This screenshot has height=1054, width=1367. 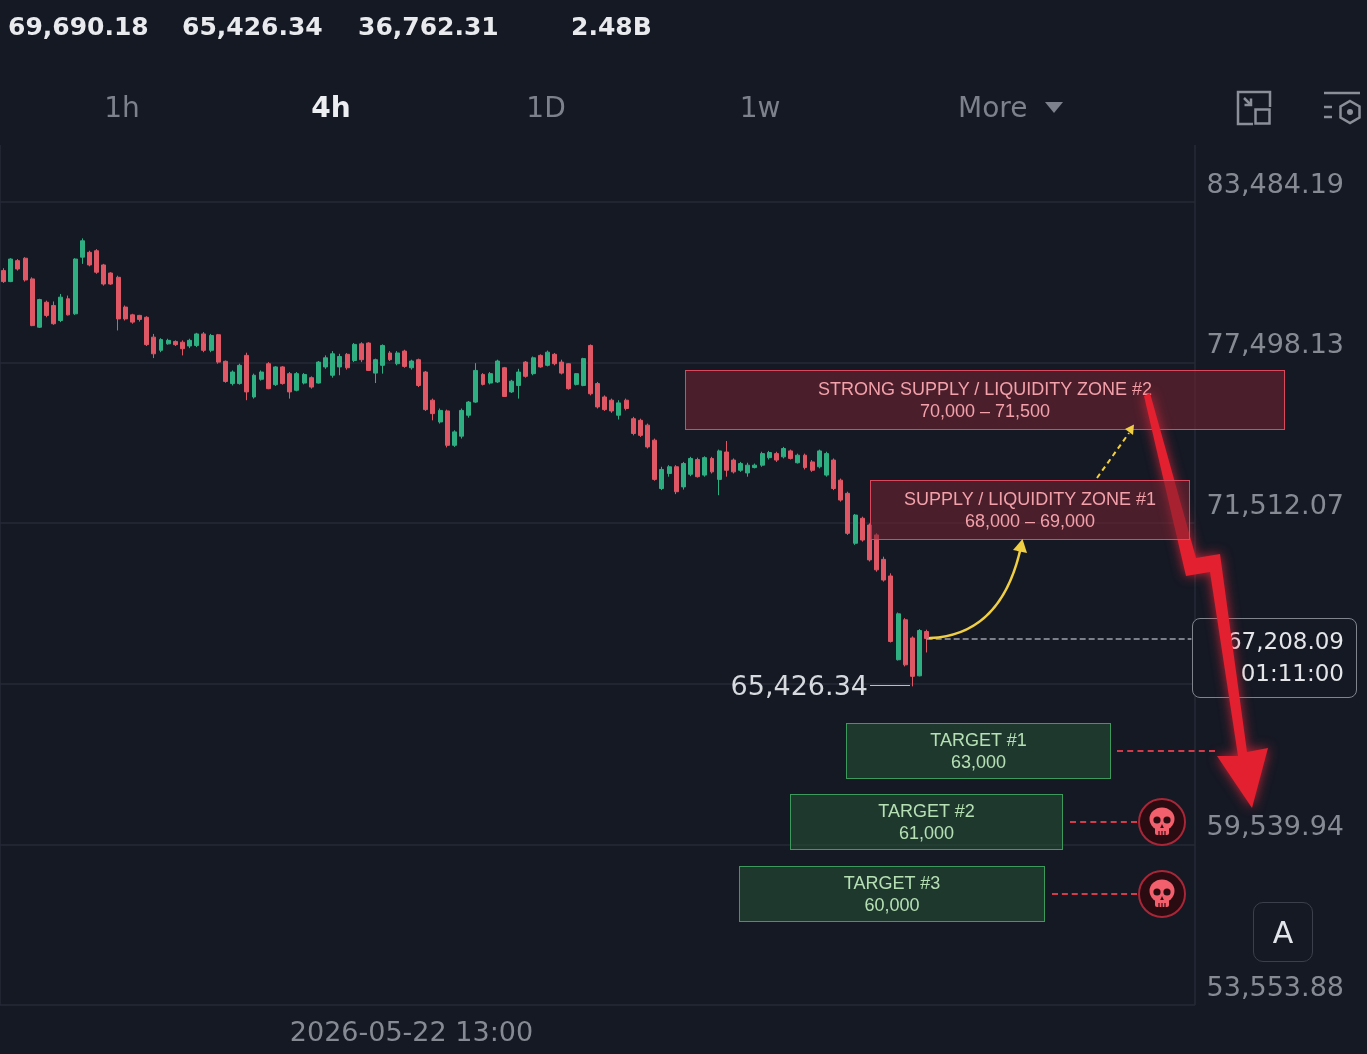 What do you see at coordinates (252, 27) in the screenshot?
I see `text: 65,426.34` at bounding box center [252, 27].